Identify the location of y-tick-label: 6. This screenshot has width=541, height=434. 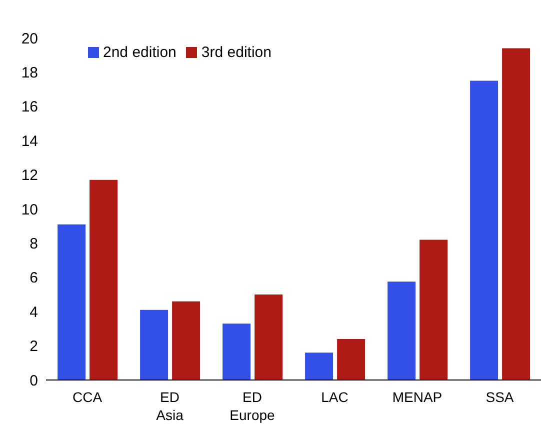
(34, 278).